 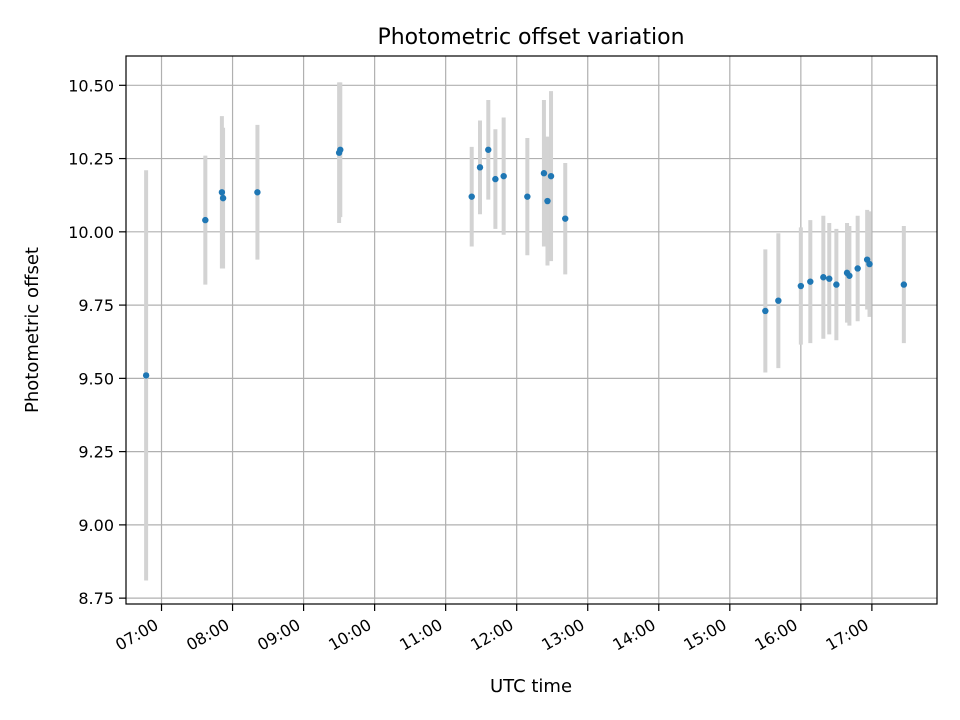 What do you see at coordinates (91, 232) in the screenshot?
I see `y-tick-label: 10.00` at bounding box center [91, 232].